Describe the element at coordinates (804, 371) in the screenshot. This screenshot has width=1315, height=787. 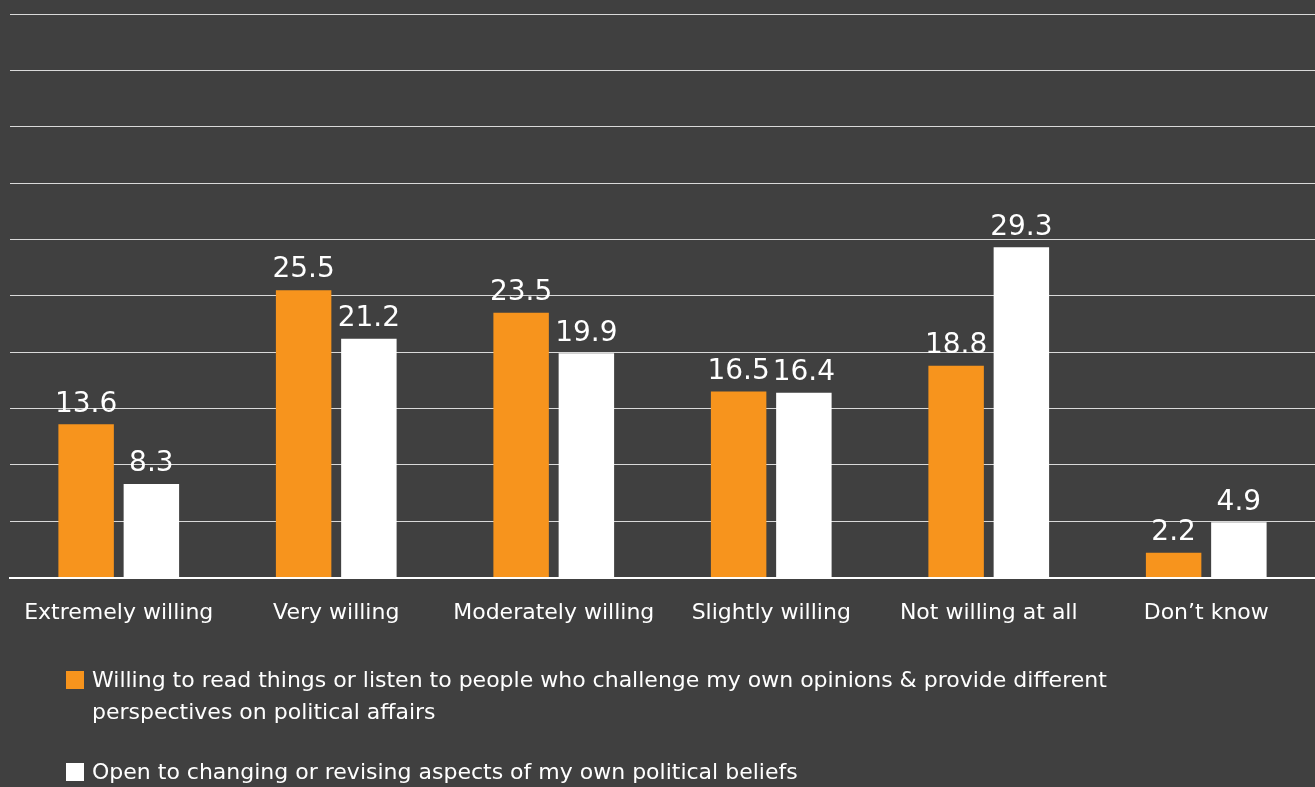
I see `data-label: 16.4` at that location.